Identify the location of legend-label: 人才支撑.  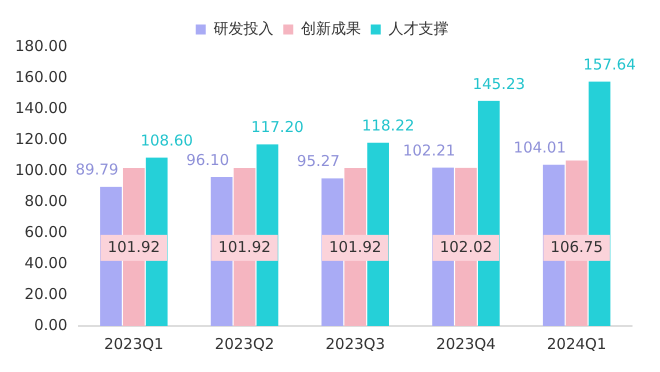
(418, 28).